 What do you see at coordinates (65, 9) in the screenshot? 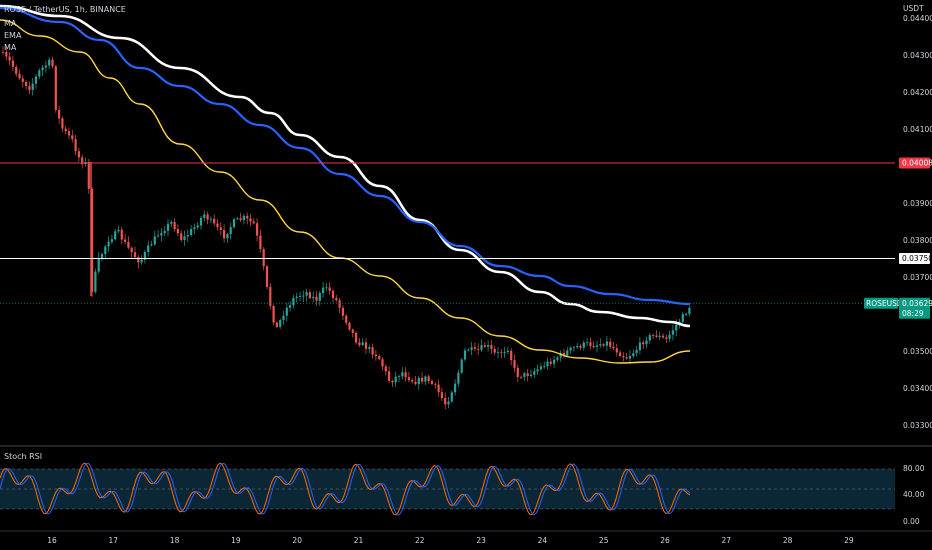
I see `symbol-title: ROSE / TetherUS, 1h, BINANCE` at bounding box center [65, 9].